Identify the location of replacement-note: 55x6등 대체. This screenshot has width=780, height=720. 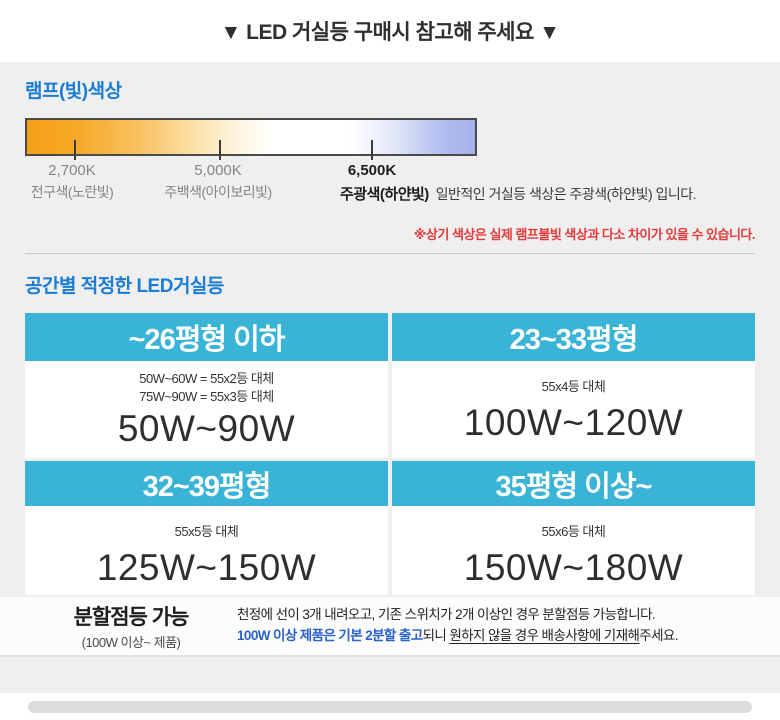
(573, 531).